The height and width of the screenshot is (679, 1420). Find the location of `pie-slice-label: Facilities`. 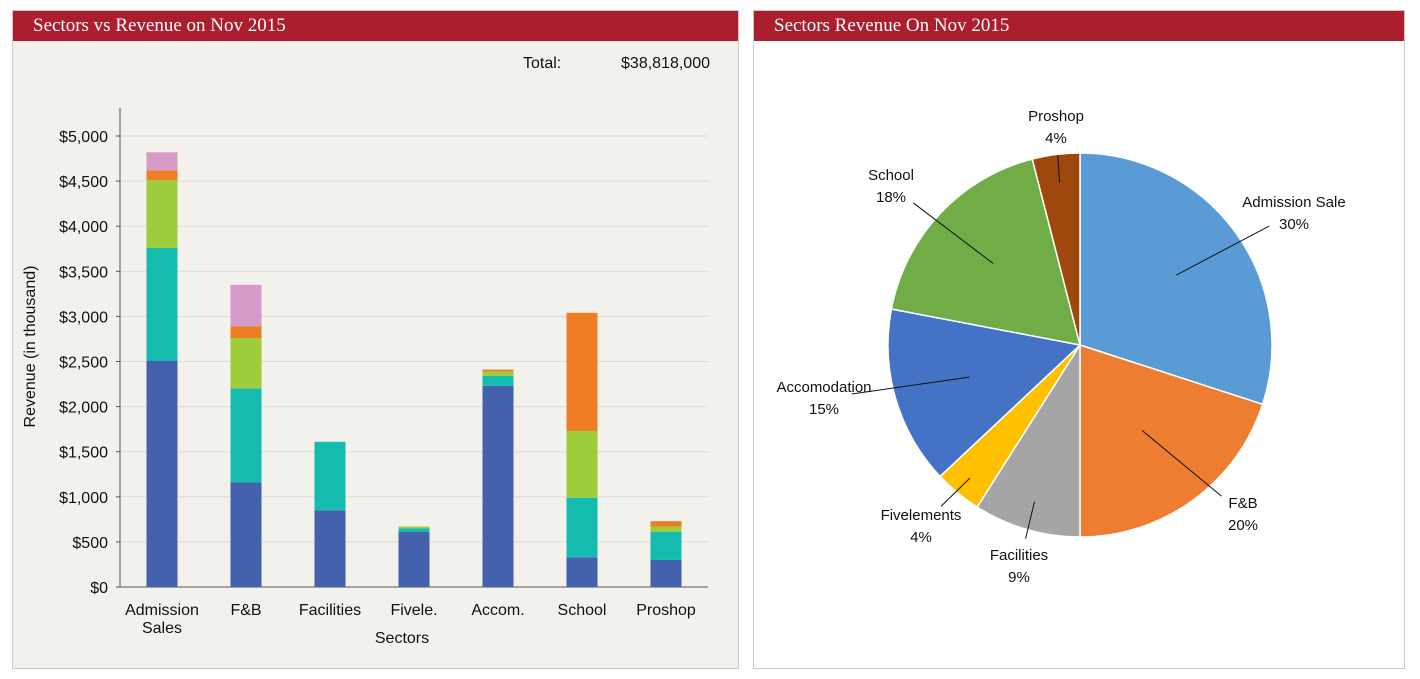

pie-slice-label: Facilities is located at coordinates (1019, 555).